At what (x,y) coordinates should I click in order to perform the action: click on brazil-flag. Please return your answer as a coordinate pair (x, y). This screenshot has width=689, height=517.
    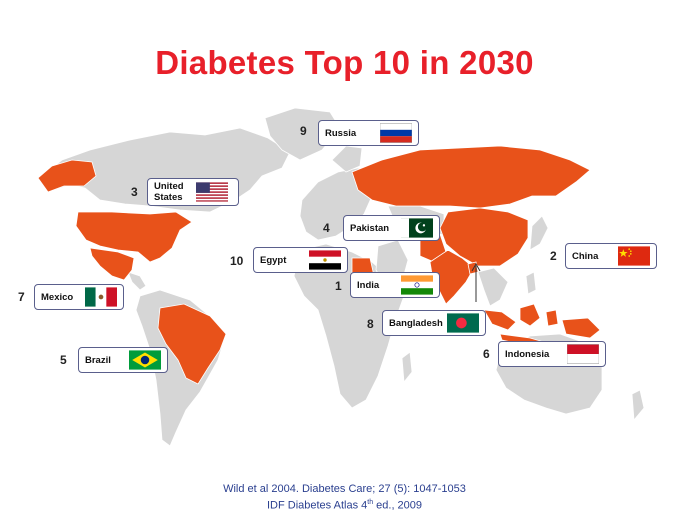
    Looking at the image, I should click on (145, 360).